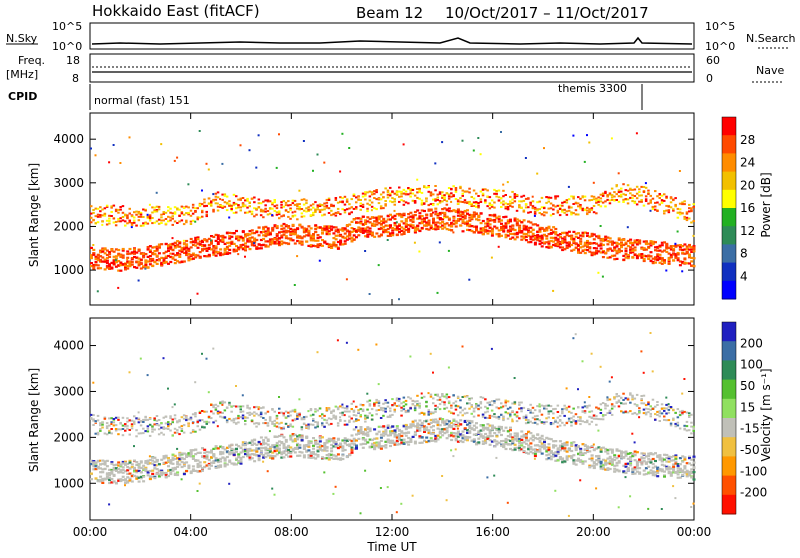  Describe the element at coordinates (720, 26) in the screenshot. I see `nsky-right-tick-top: 10^5` at that location.